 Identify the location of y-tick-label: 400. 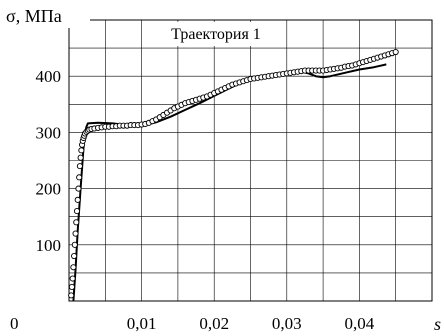
(49, 76).